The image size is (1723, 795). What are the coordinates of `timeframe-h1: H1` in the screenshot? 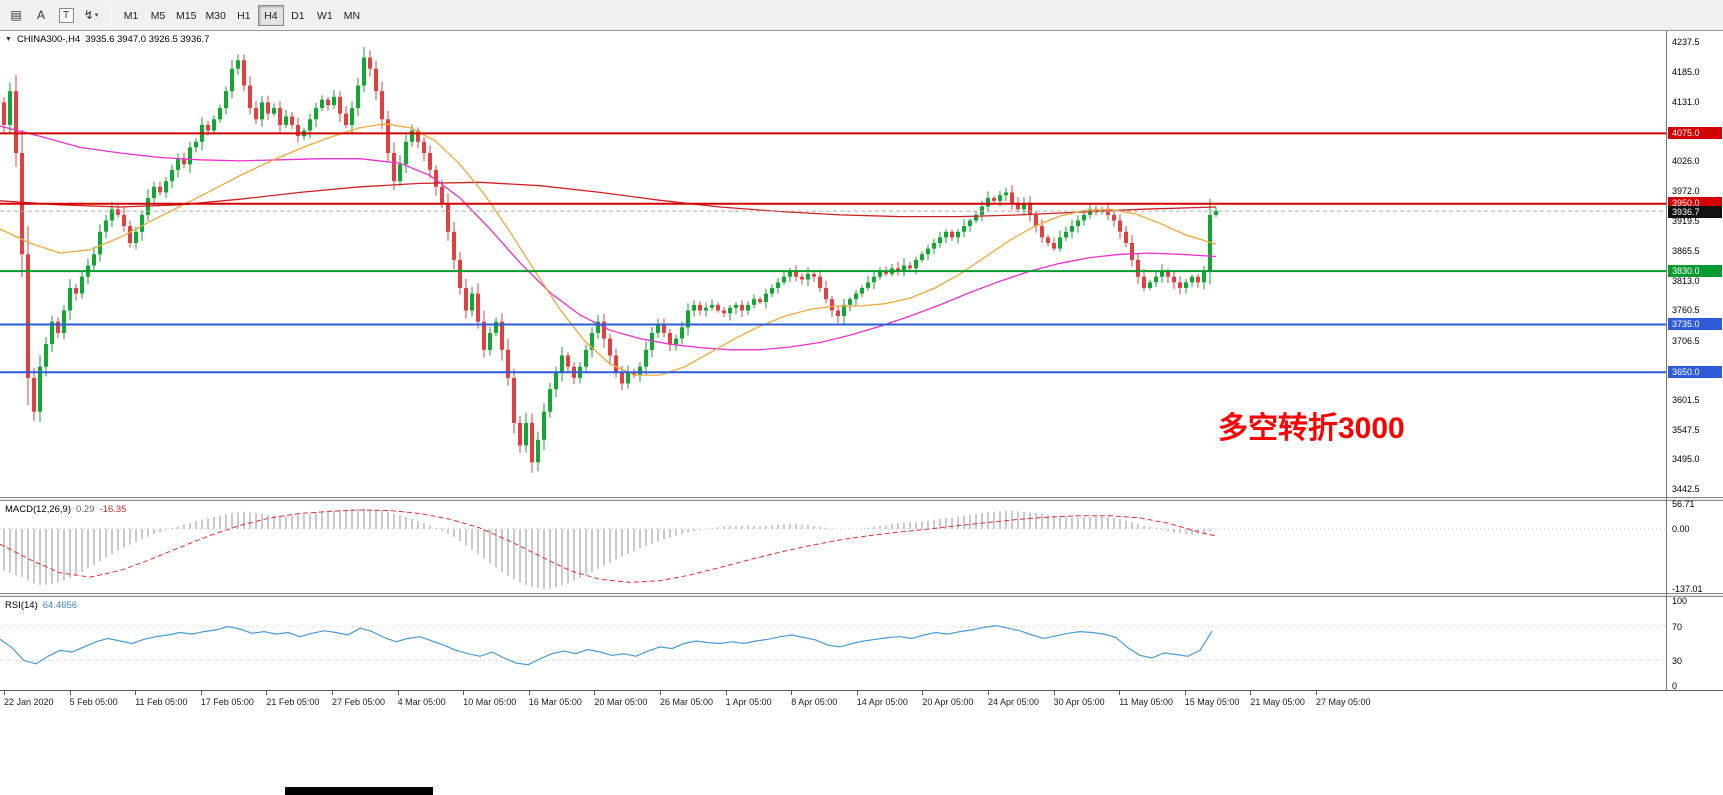 It's located at (244, 15).